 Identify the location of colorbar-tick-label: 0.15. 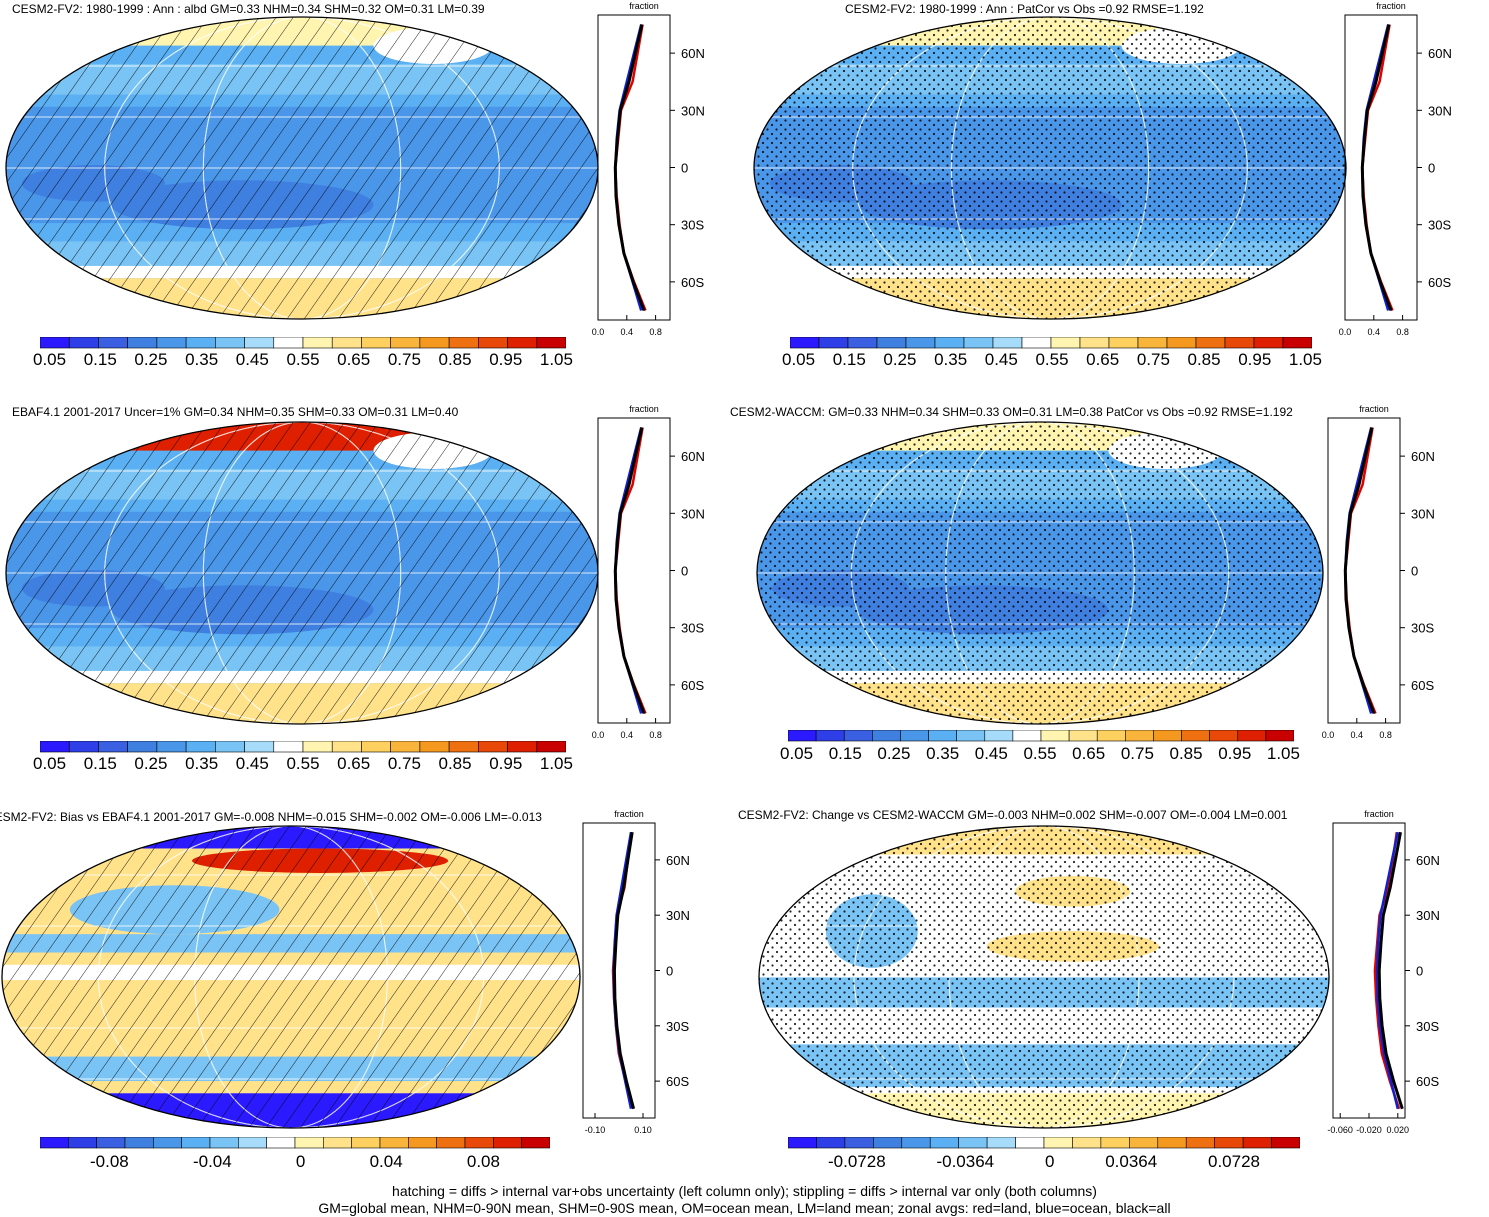
(100, 359).